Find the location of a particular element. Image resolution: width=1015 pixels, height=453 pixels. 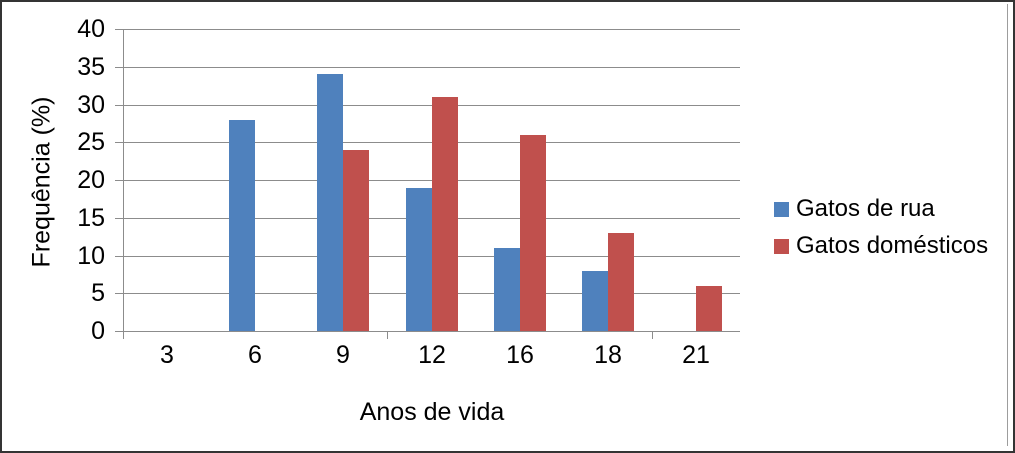

x-tick-label: 12 is located at coordinates (432, 355).